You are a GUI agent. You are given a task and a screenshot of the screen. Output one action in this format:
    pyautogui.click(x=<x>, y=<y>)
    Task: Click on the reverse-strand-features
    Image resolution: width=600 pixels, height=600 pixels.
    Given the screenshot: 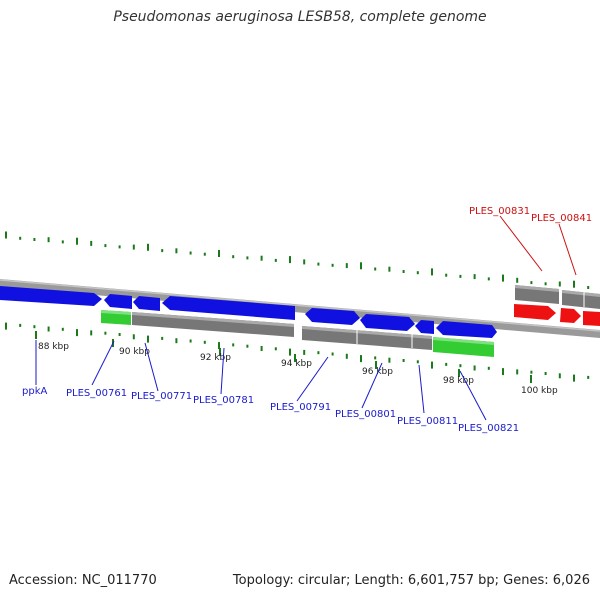 What is the action you would take?
    pyautogui.click(x=350, y=321)
    